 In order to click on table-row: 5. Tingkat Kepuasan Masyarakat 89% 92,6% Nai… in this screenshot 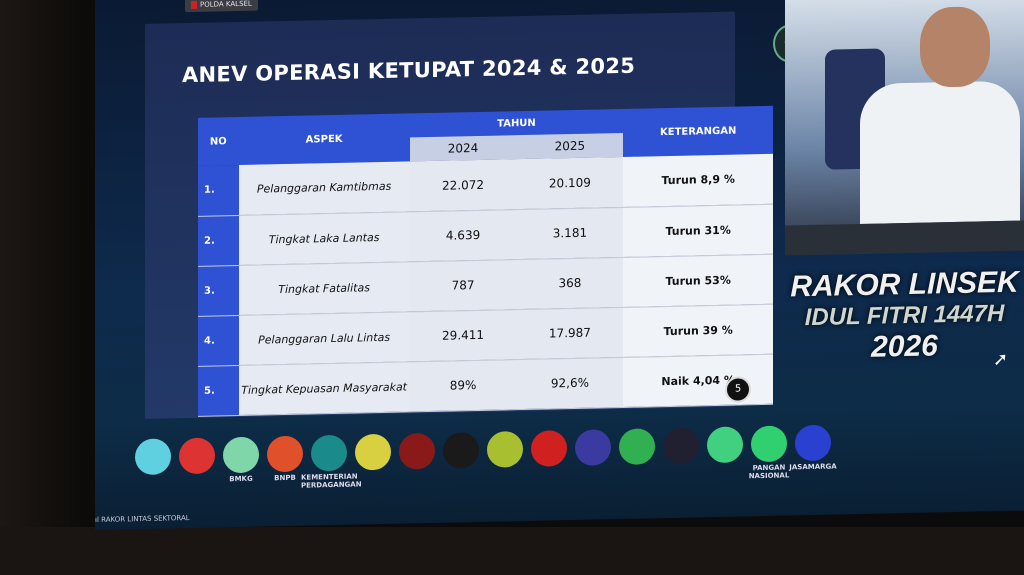, I will do `click(485, 384)`.